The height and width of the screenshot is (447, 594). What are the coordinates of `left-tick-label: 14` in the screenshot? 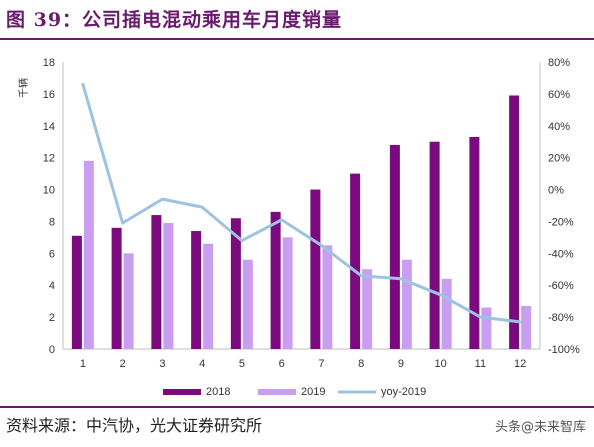 It's located at (49, 127).